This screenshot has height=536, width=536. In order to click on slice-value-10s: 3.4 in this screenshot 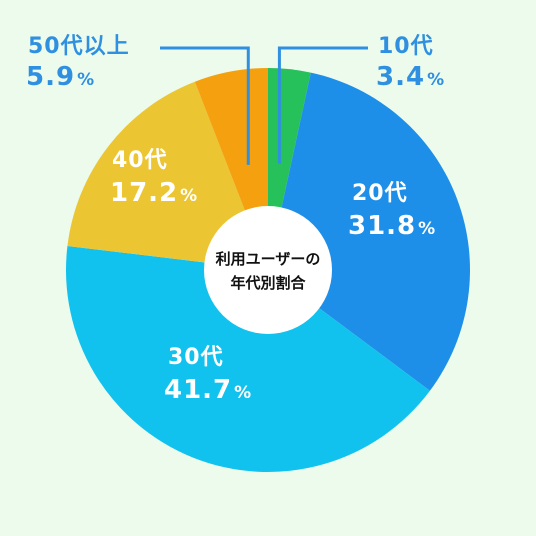, I will do `click(401, 77)`.